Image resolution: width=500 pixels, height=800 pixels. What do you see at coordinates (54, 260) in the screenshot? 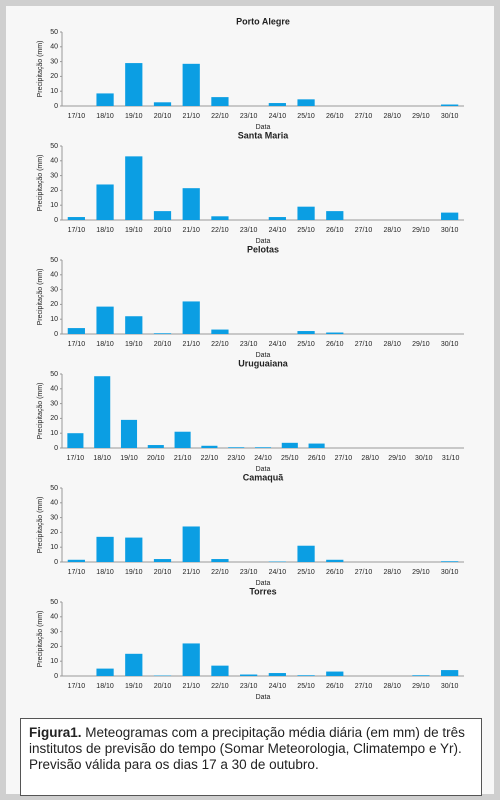
I see `y-tick-label: 50` at bounding box center [54, 260].